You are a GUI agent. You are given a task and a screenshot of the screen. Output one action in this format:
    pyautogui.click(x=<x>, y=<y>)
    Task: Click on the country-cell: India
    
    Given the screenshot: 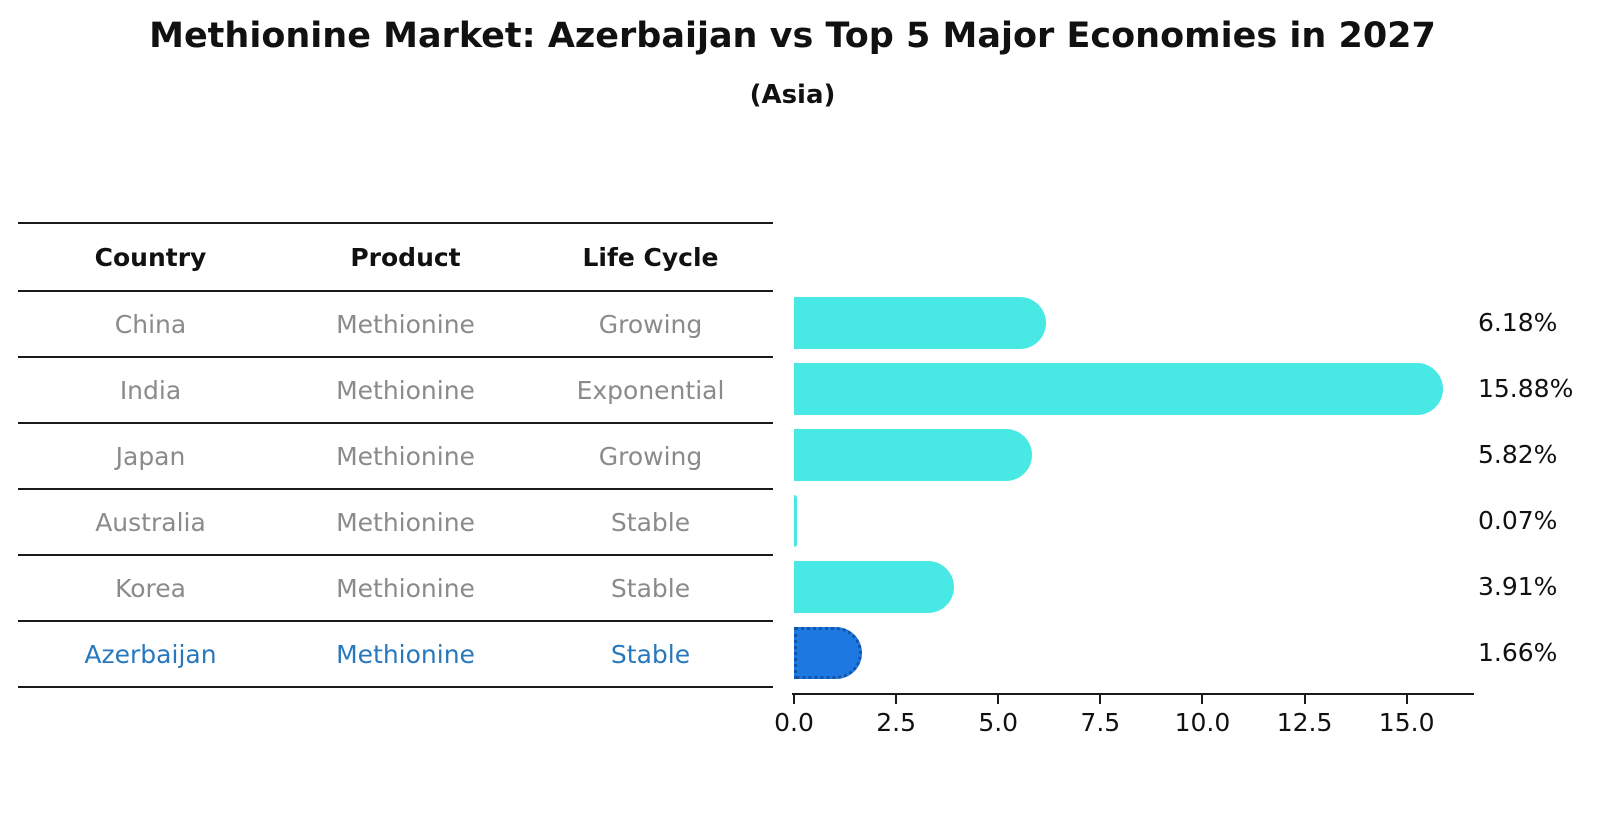 What is the action you would take?
    pyautogui.click(x=150, y=390)
    